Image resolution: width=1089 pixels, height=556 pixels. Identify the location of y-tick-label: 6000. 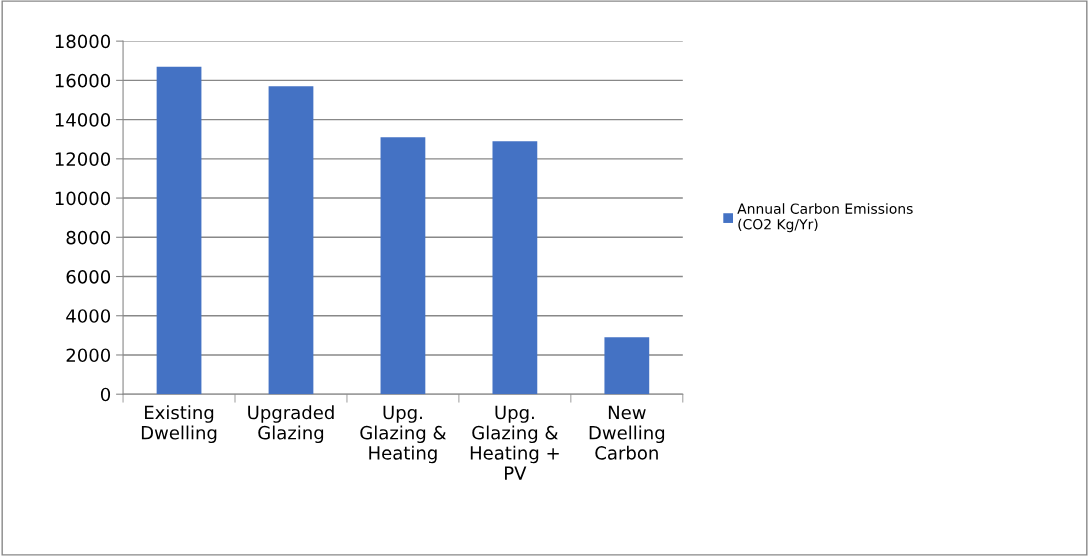
(88, 276).